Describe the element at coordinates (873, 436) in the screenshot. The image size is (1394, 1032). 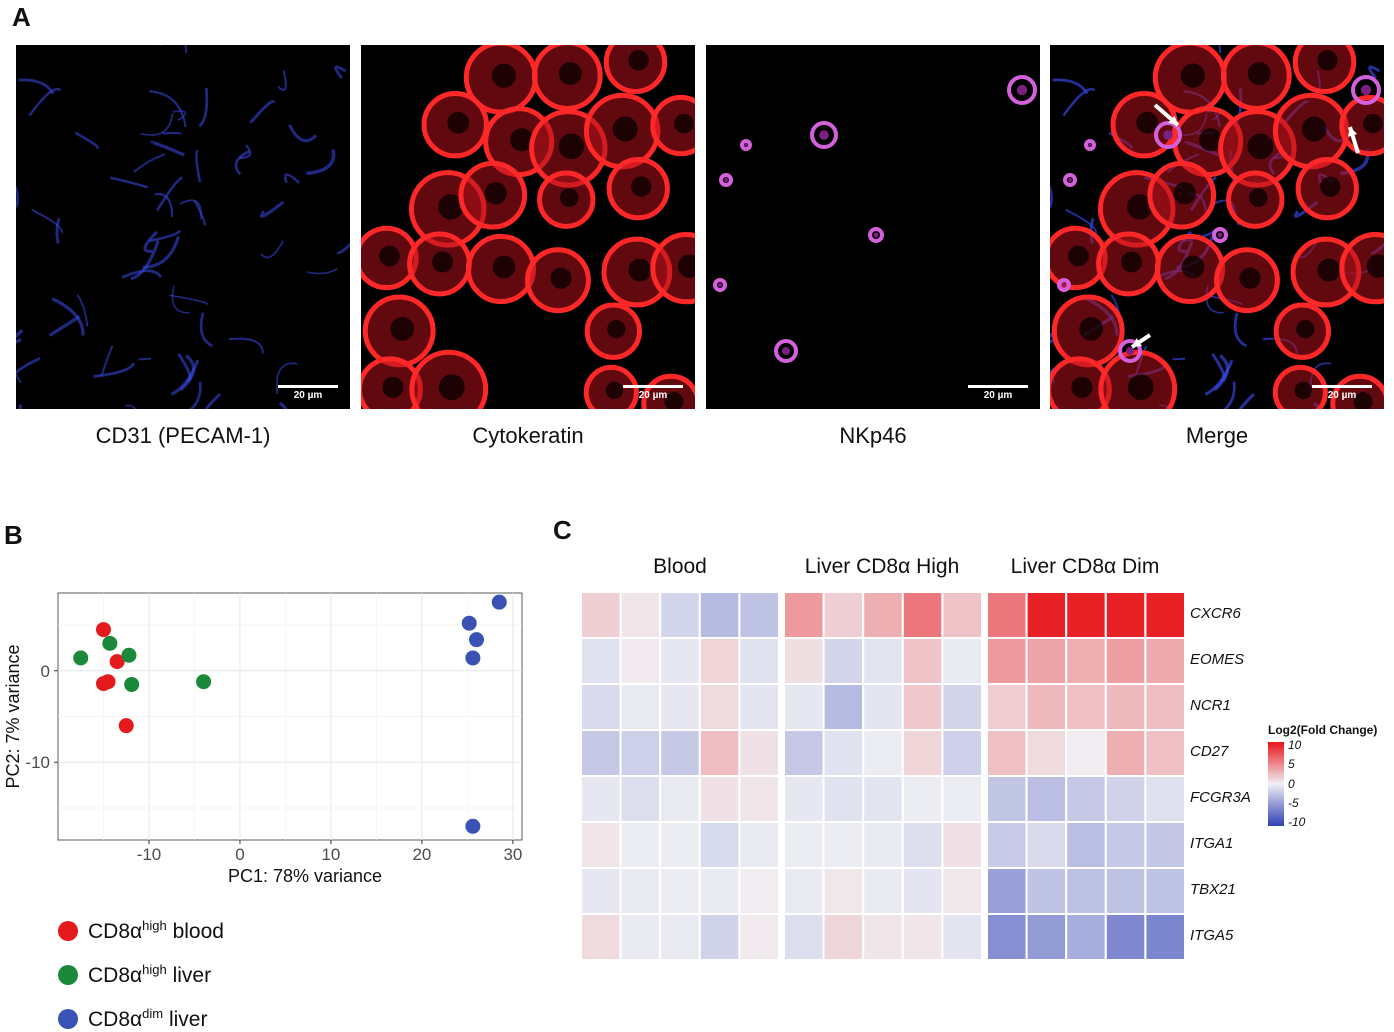
I see `nkp46-label: NKp46` at that location.